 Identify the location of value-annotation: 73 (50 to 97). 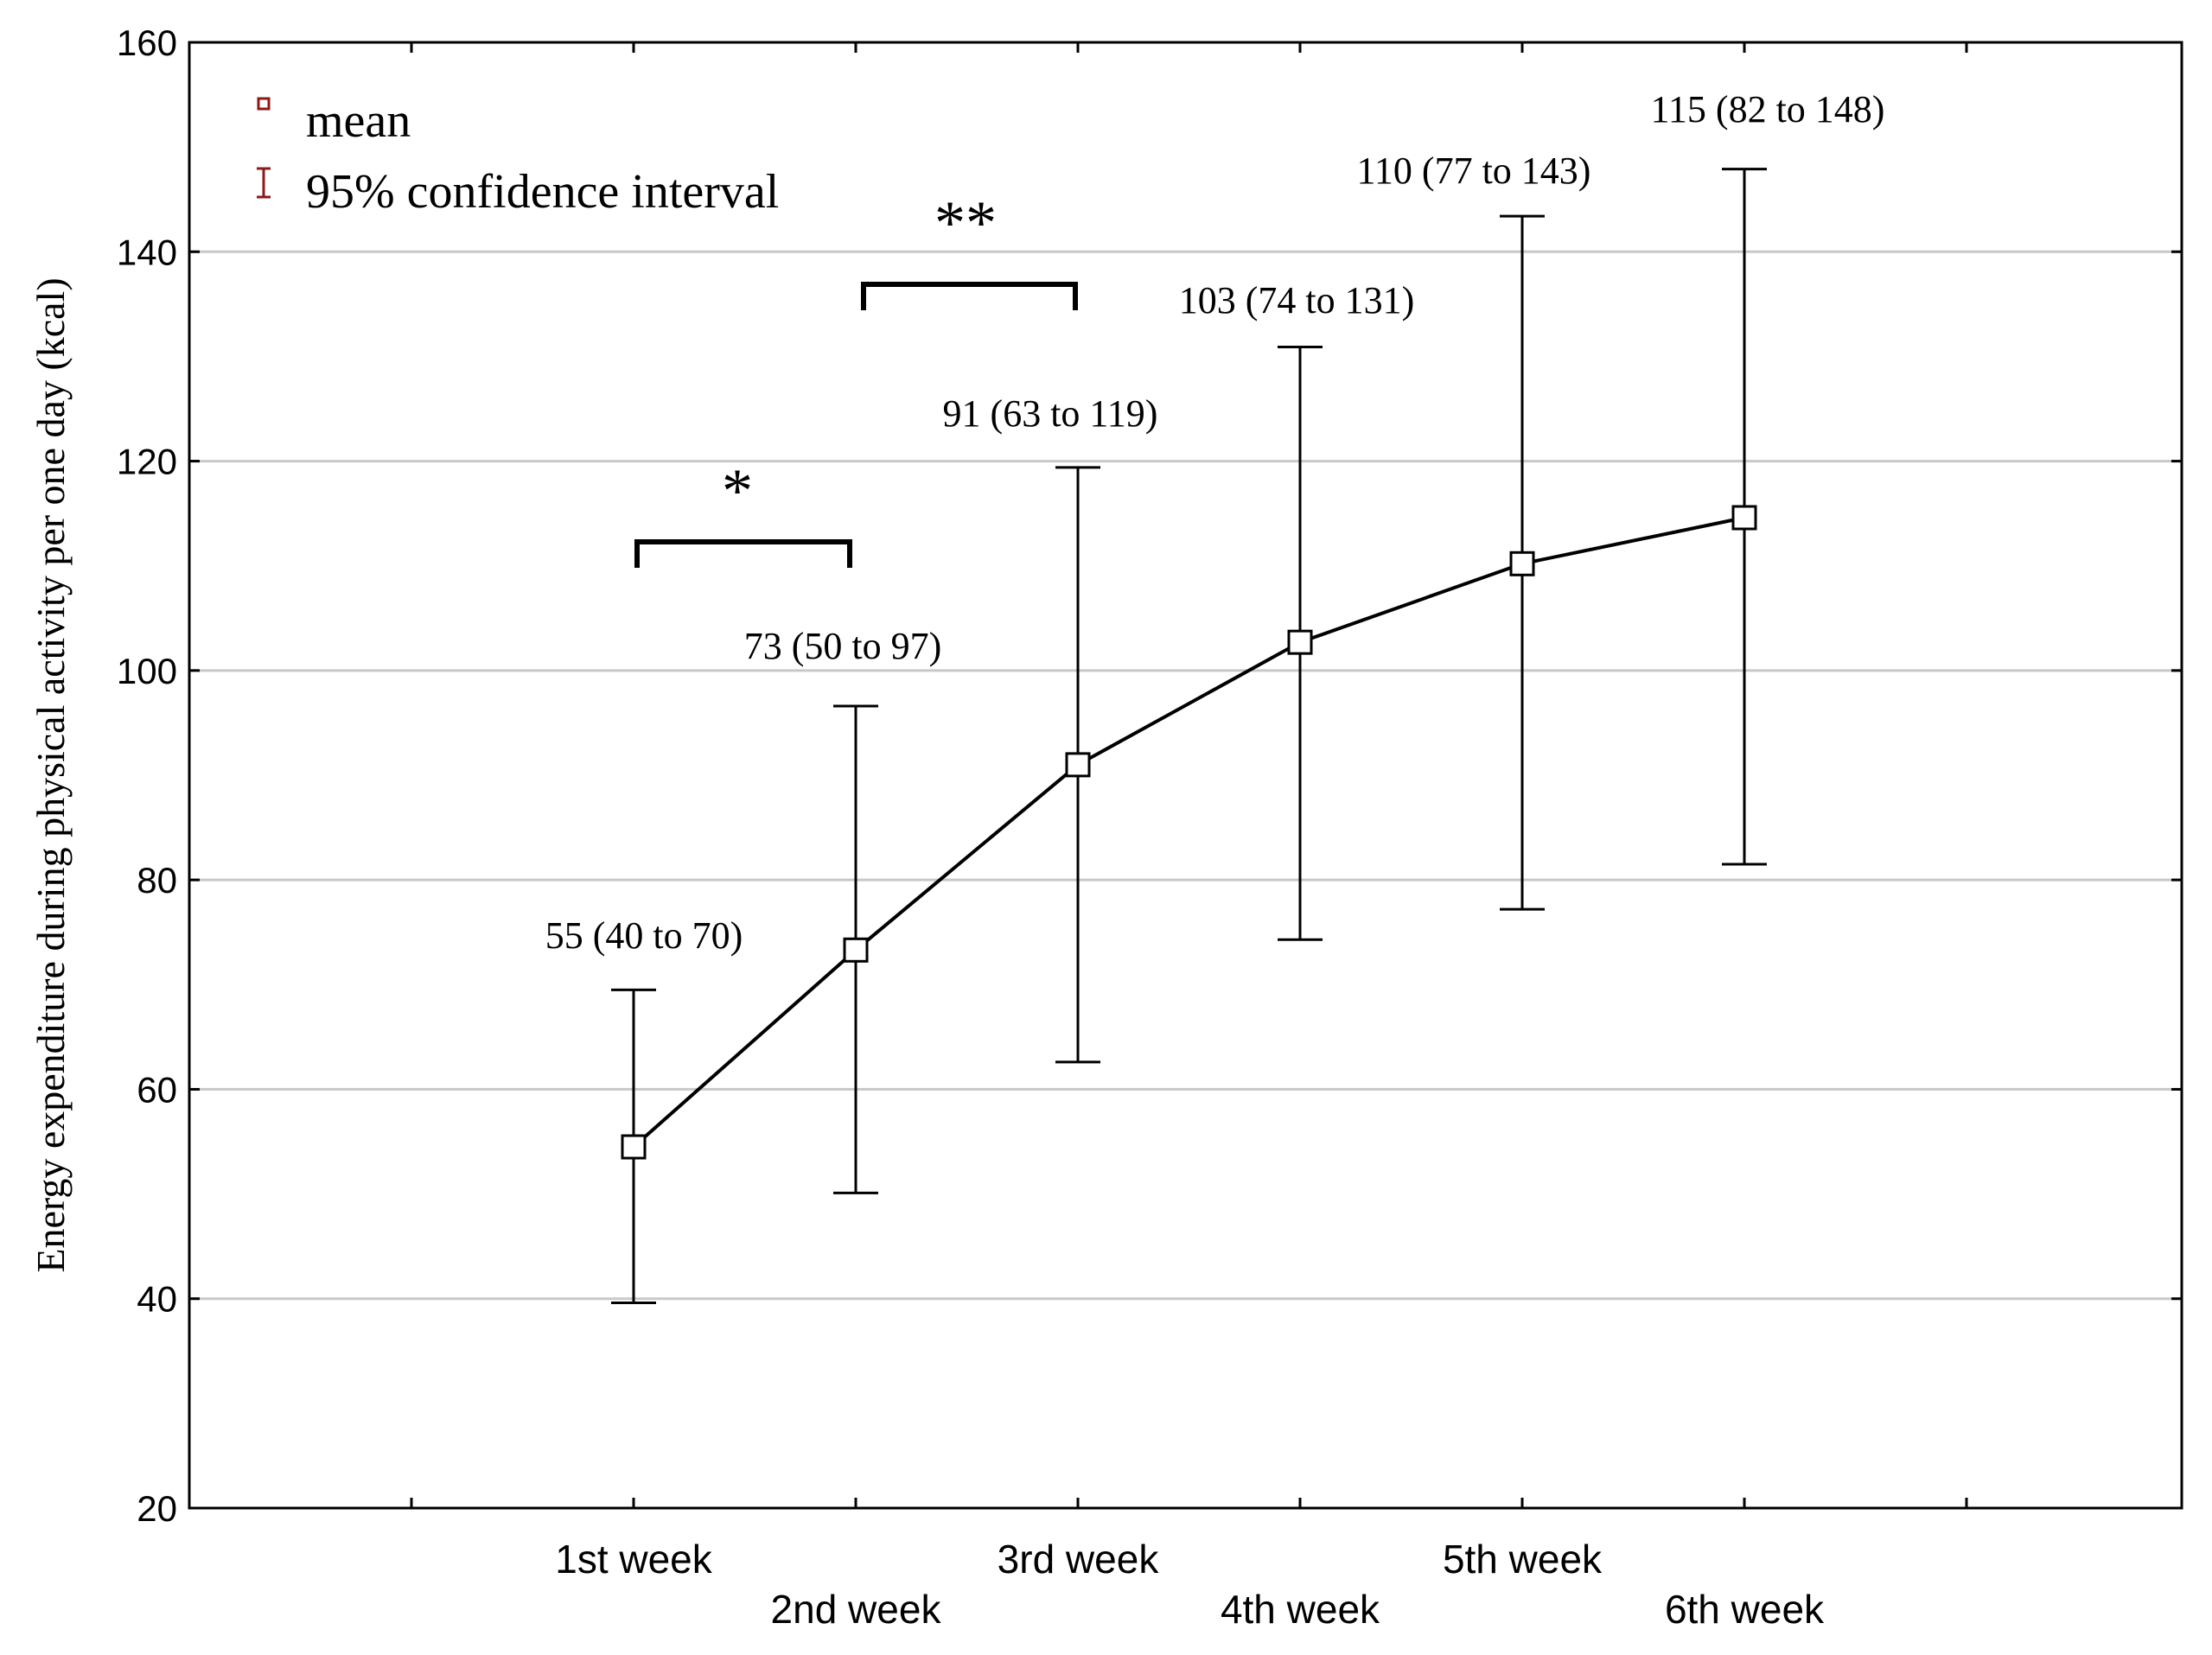
(843, 646).